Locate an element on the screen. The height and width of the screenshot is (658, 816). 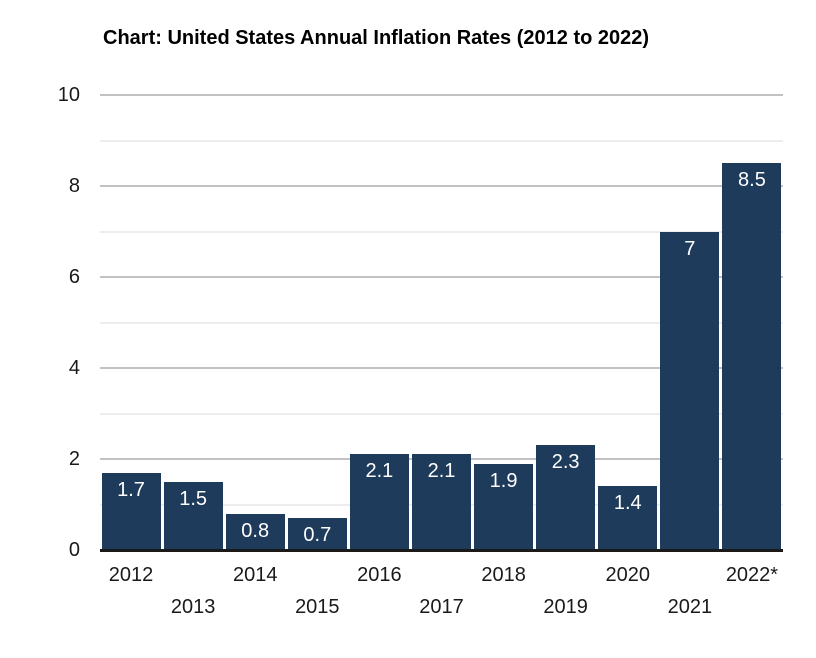
bar-2016 is located at coordinates (379, 502).